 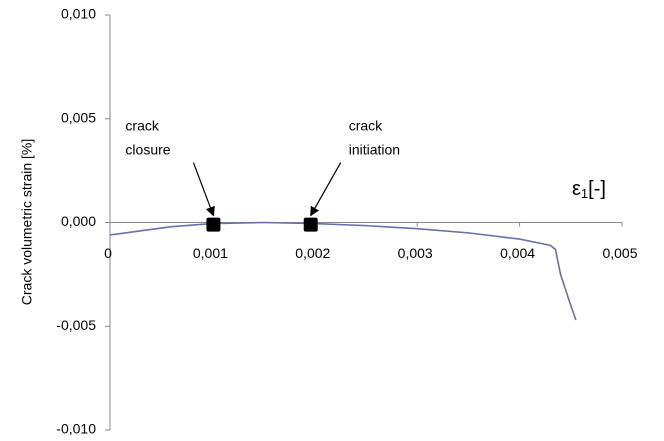 What do you see at coordinates (312, 253) in the screenshot?
I see `x-tick-label: 0,002` at bounding box center [312, 253].